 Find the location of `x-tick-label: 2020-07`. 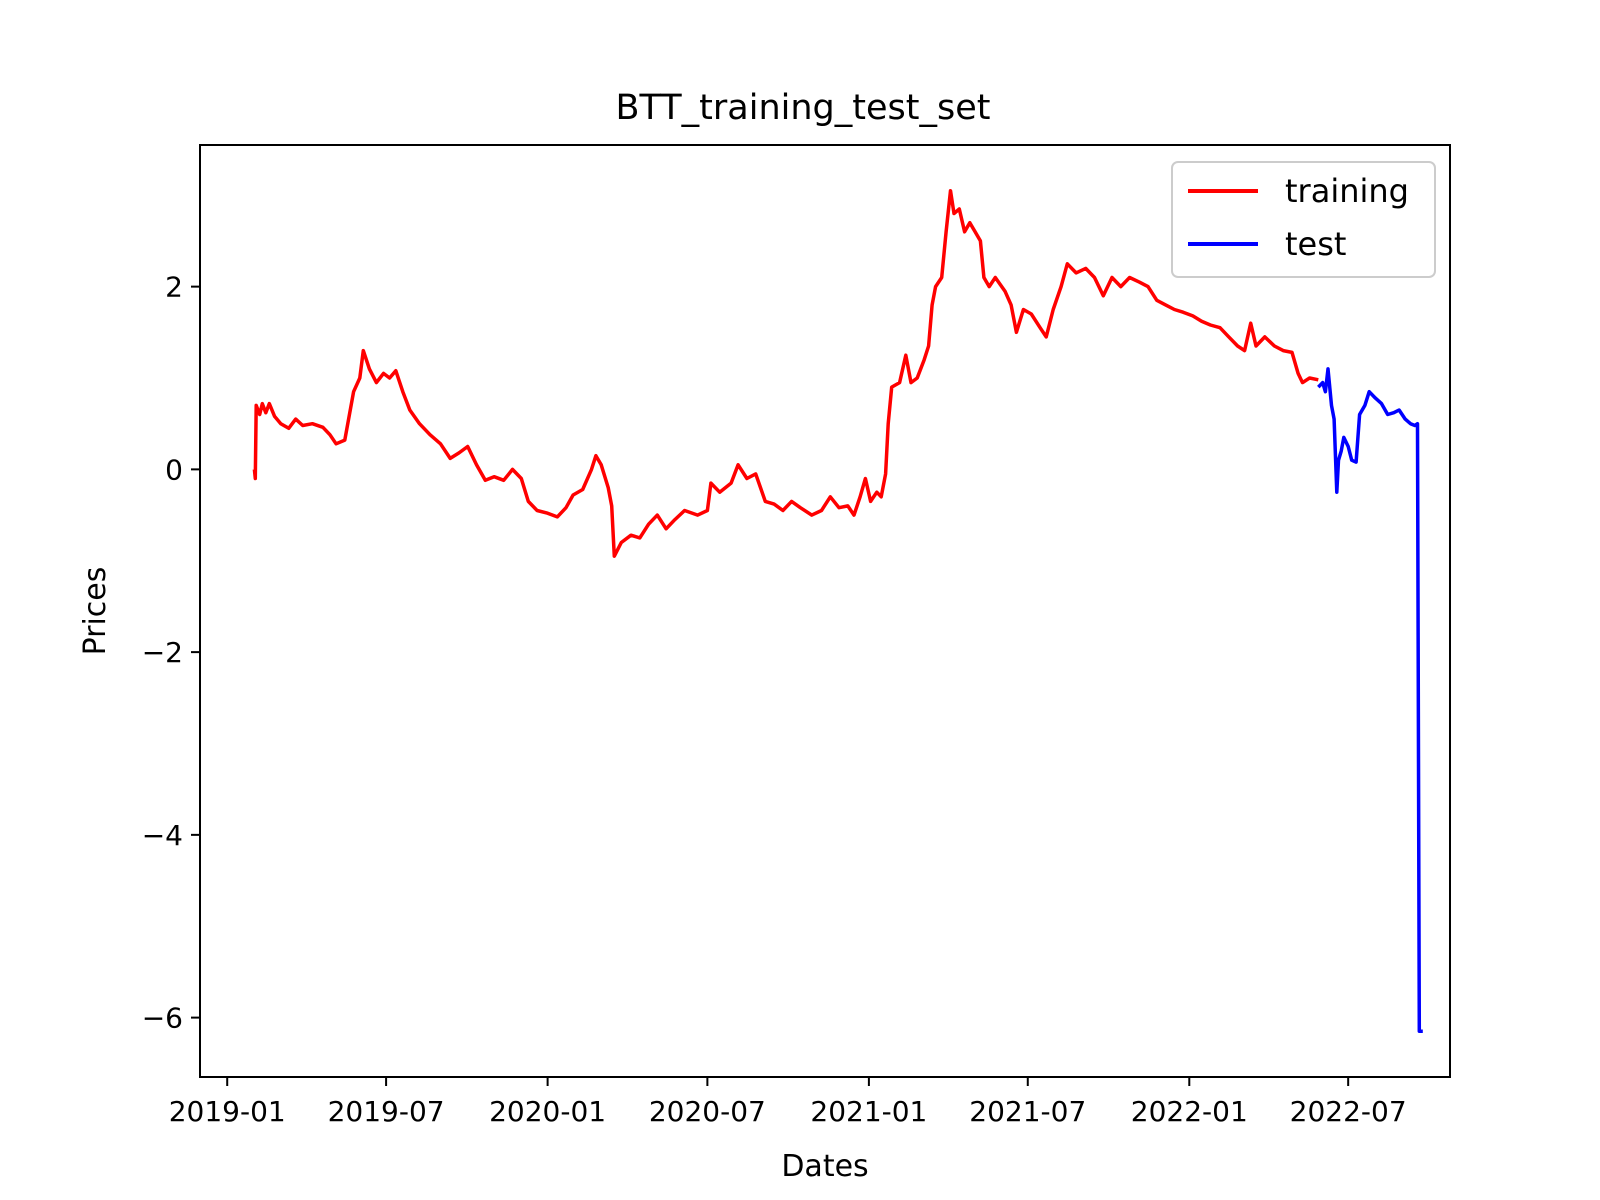

x-tick-label: 2020-07 is located at coordinates (707, 1111).